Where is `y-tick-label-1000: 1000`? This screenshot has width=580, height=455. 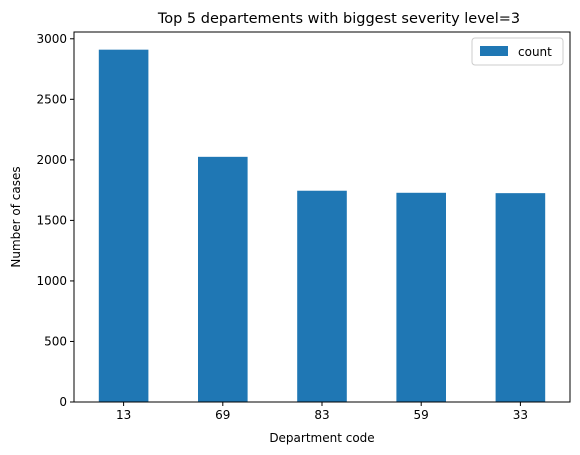
y-tick-label-1000: 1000 is located at coordinates (51, 281).